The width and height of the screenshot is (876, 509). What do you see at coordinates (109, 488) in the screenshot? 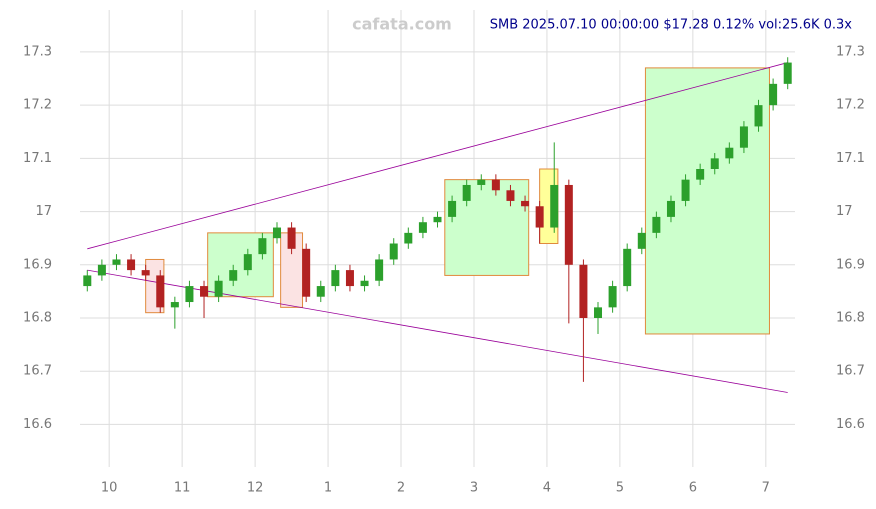
I see `x-tick-label: 10` at bounding box center [109, 488].